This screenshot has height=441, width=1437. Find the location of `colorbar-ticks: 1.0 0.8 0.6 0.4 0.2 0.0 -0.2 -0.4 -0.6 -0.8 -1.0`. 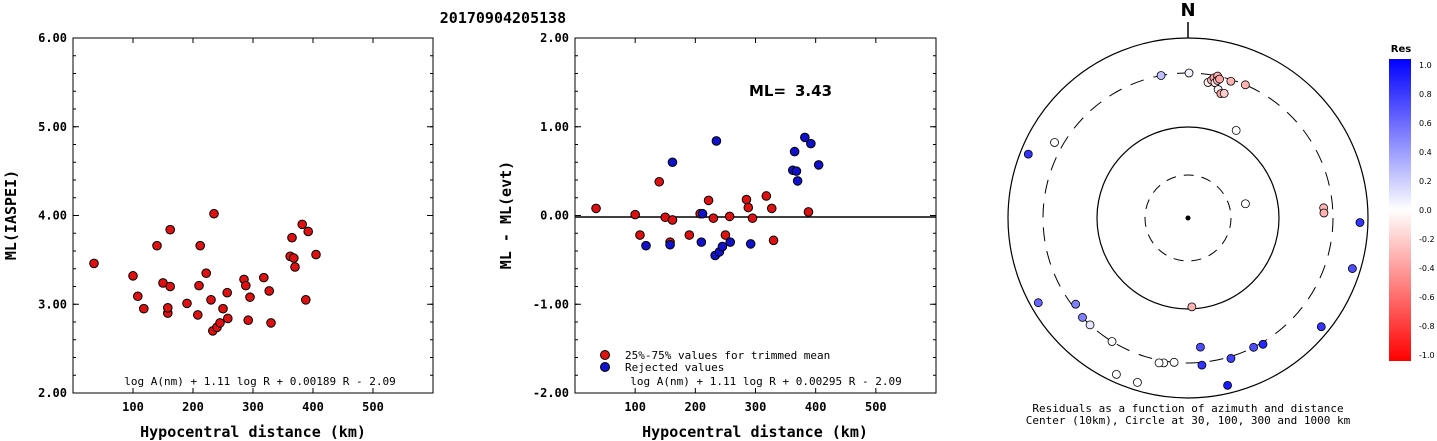

colorbar-ticks: 1.0 0.8 0.6 0.4 0.2 0.0 -0.2 -0.4 -0.6 -0.8 -1.0 is located at coordinates (1427, 210).